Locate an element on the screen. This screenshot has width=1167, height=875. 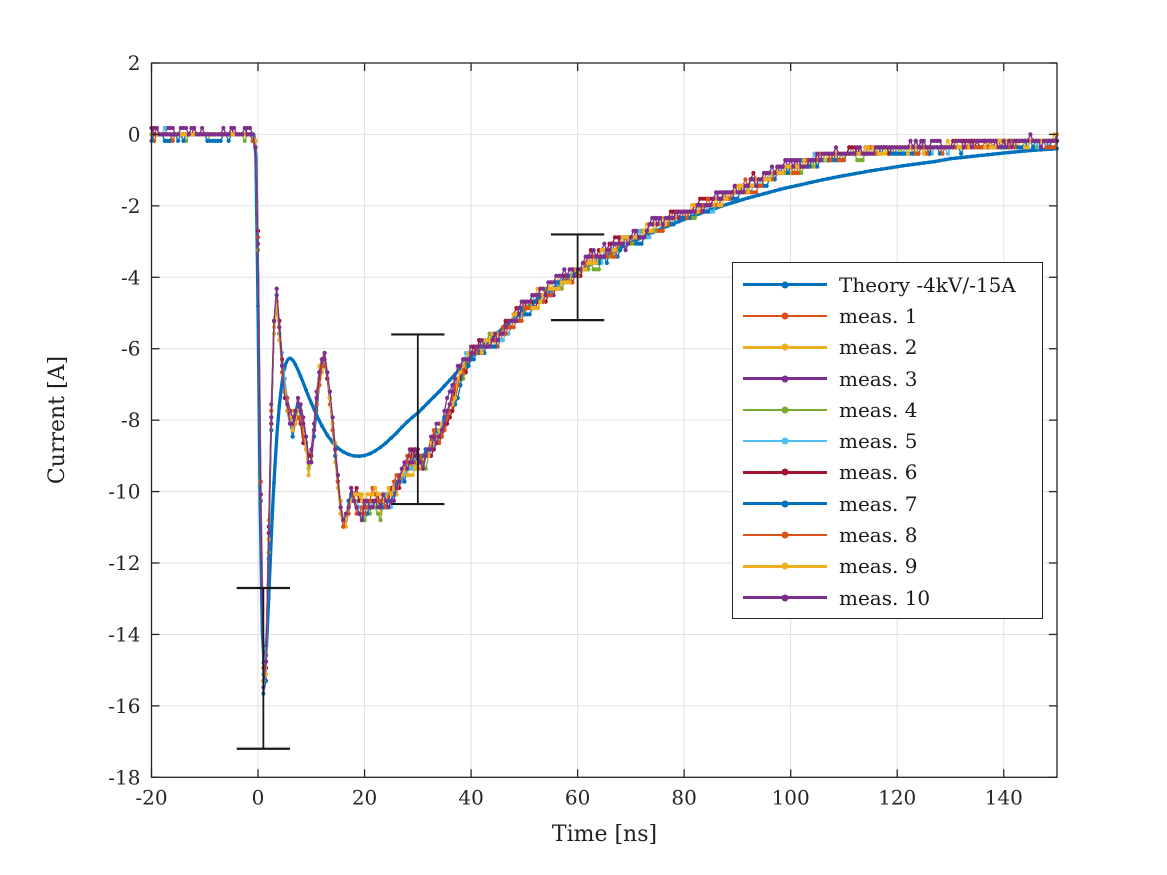
x-tick-label: 40 is located at coordinates (470, 797).